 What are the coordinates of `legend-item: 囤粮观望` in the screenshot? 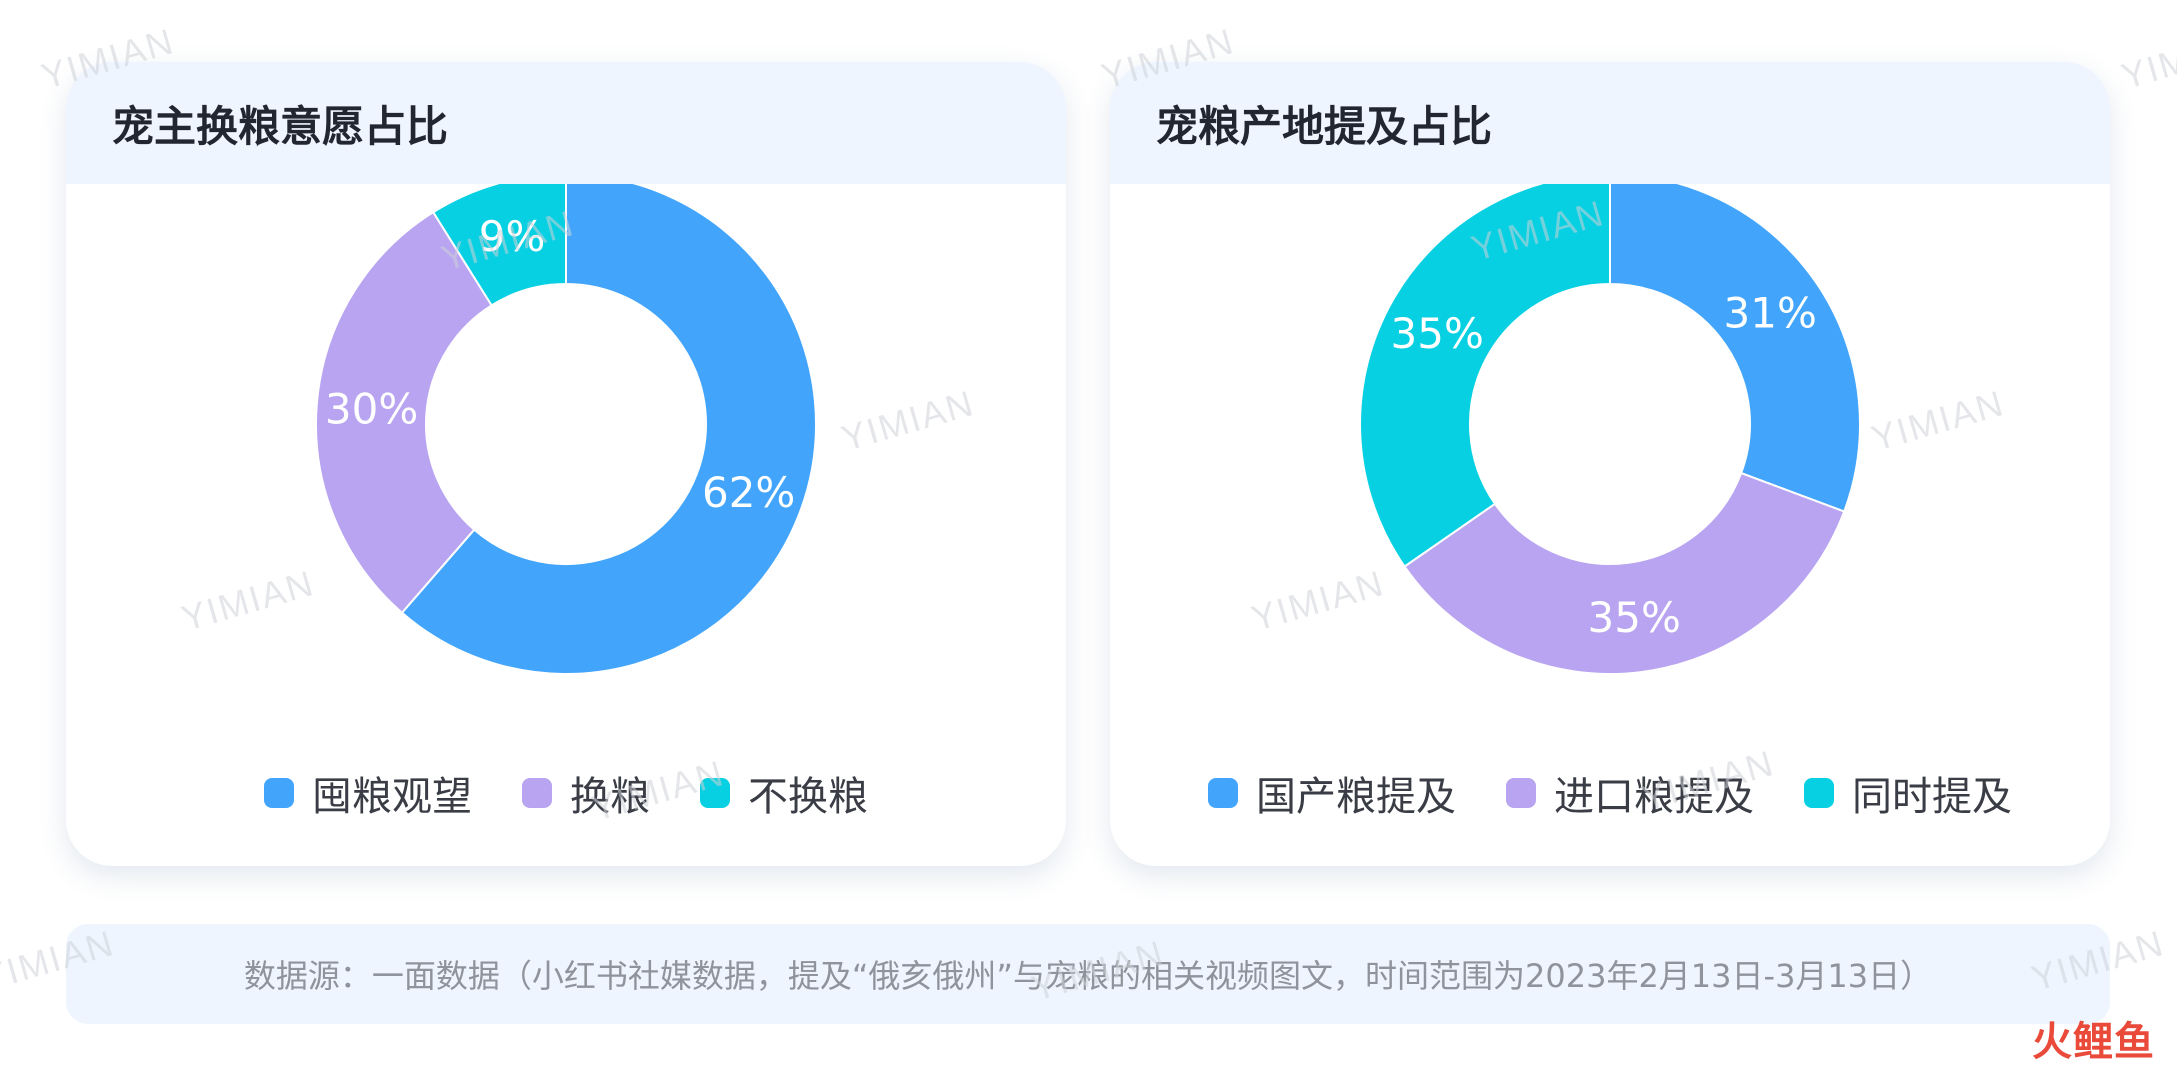 It's located at (368, 793).